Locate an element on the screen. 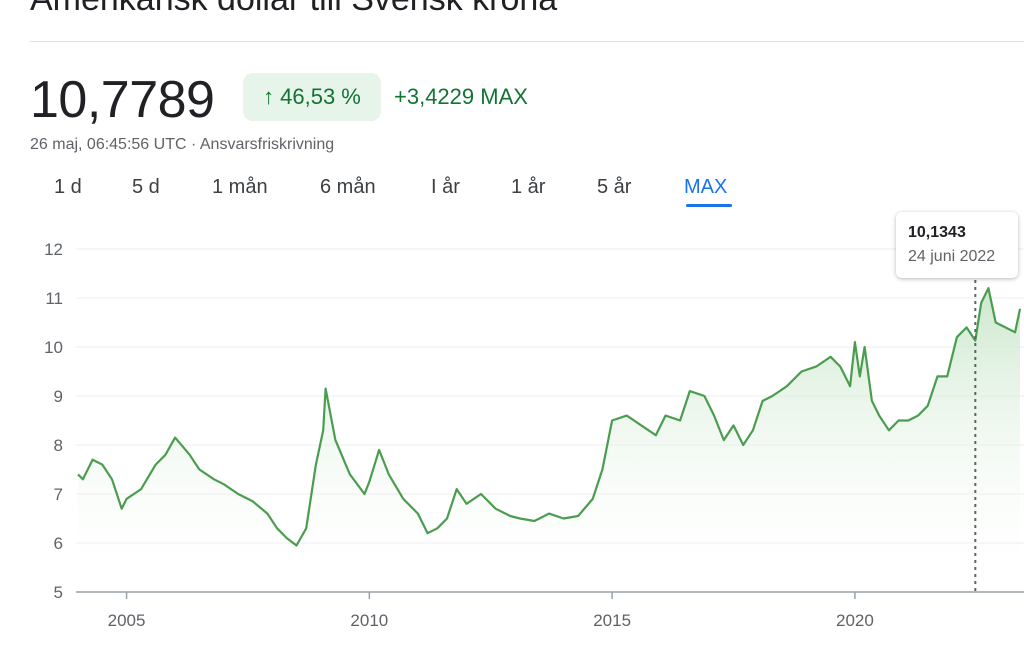 Image resolution: width=1024 pixels, height=659 pixels. change-percent-badge: ↑ 46,53 % is located at coordinates (312, 97).